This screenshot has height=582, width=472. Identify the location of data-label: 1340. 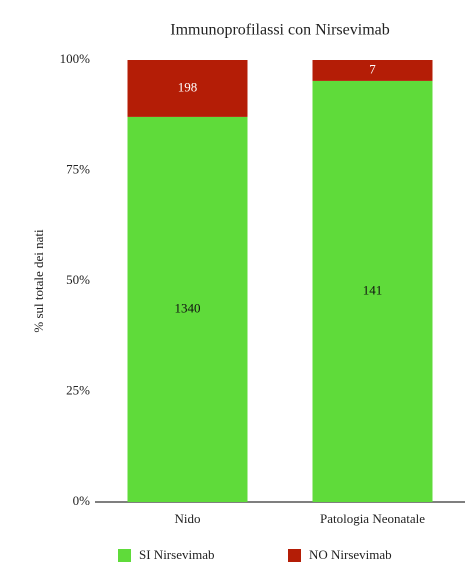
(188, 307).